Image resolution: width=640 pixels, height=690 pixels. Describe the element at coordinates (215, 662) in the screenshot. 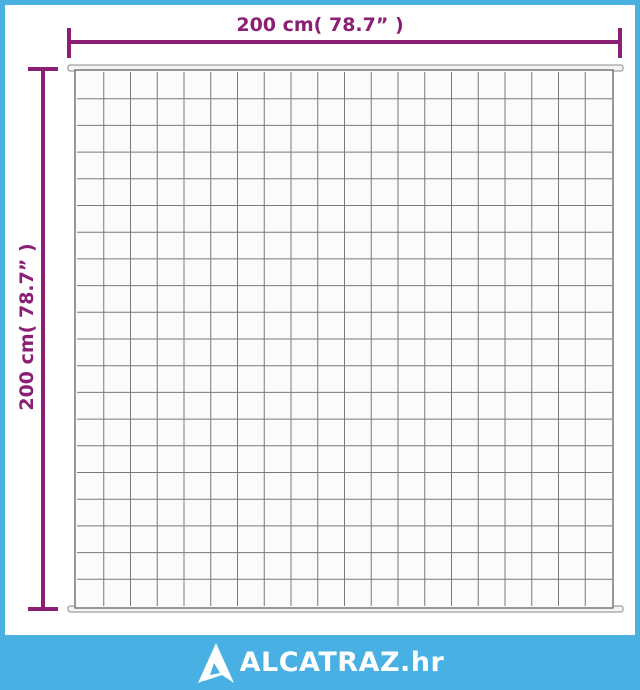

I see `triangle-a-logo-icon` at that location.